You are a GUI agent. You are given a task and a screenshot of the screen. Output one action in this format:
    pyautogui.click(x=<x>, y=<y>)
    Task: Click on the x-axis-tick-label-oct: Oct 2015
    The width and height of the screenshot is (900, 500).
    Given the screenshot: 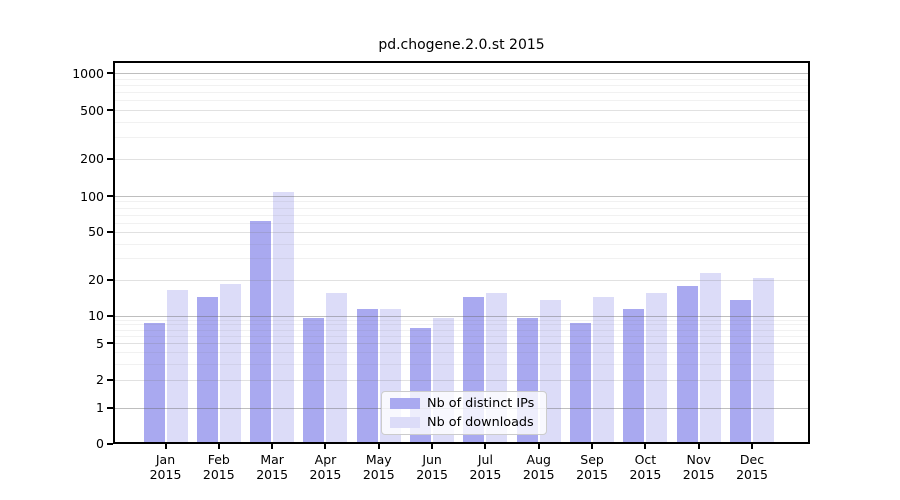 What is the action you would take?
    pyautogui.click(x=645, y=467)
    